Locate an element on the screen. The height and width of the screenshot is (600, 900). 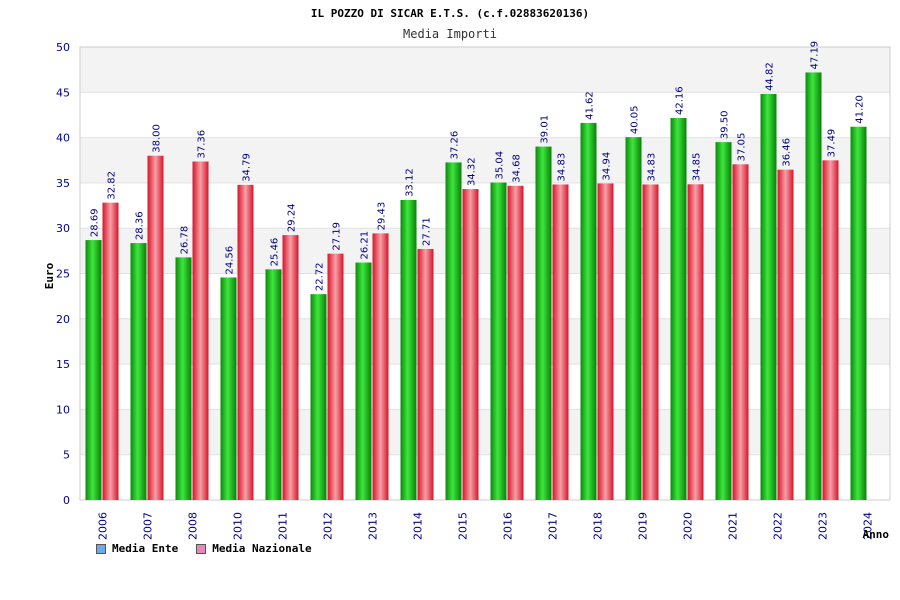
y-tick-label: 30 is located at coordinates (63, 228).